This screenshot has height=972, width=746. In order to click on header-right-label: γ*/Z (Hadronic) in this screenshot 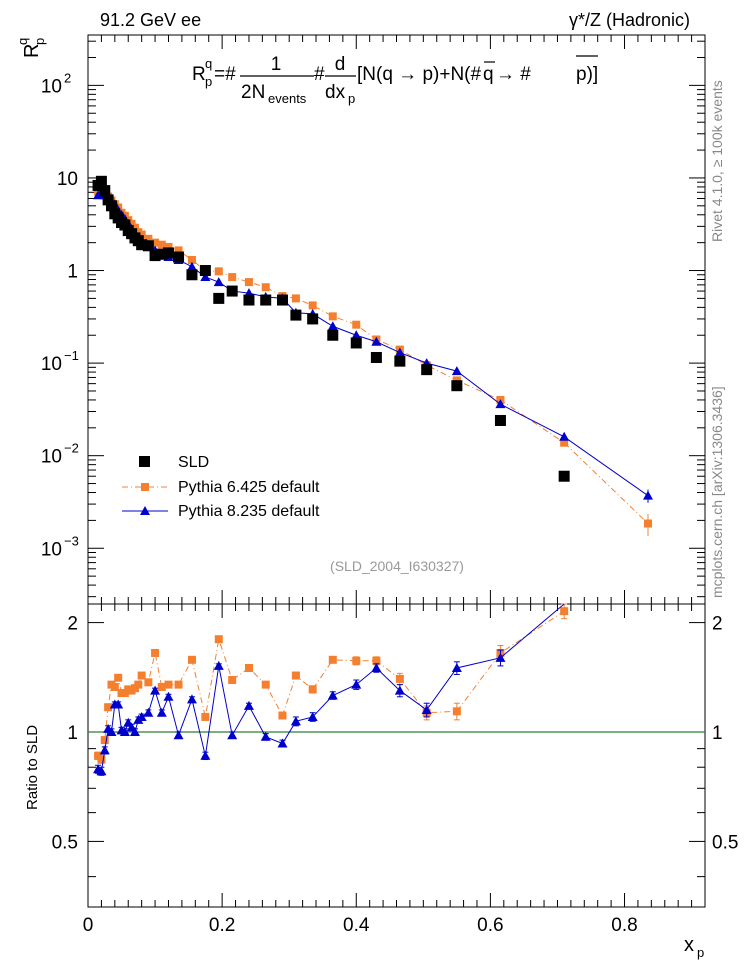, I will do `click(629, 20)`.